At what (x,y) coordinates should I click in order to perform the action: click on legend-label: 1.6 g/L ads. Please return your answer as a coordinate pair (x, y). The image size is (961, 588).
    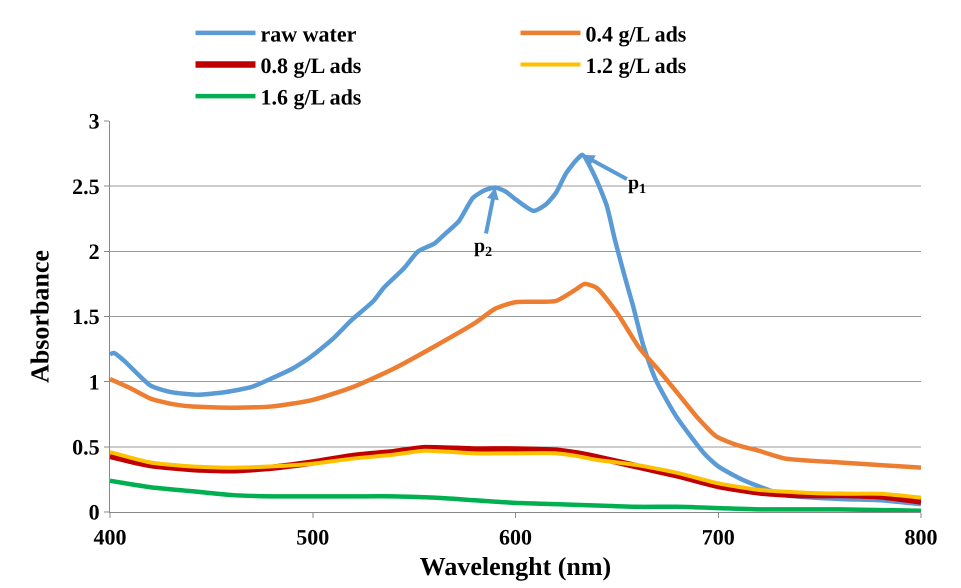
    Looking at the image, I should click on (311, 97).